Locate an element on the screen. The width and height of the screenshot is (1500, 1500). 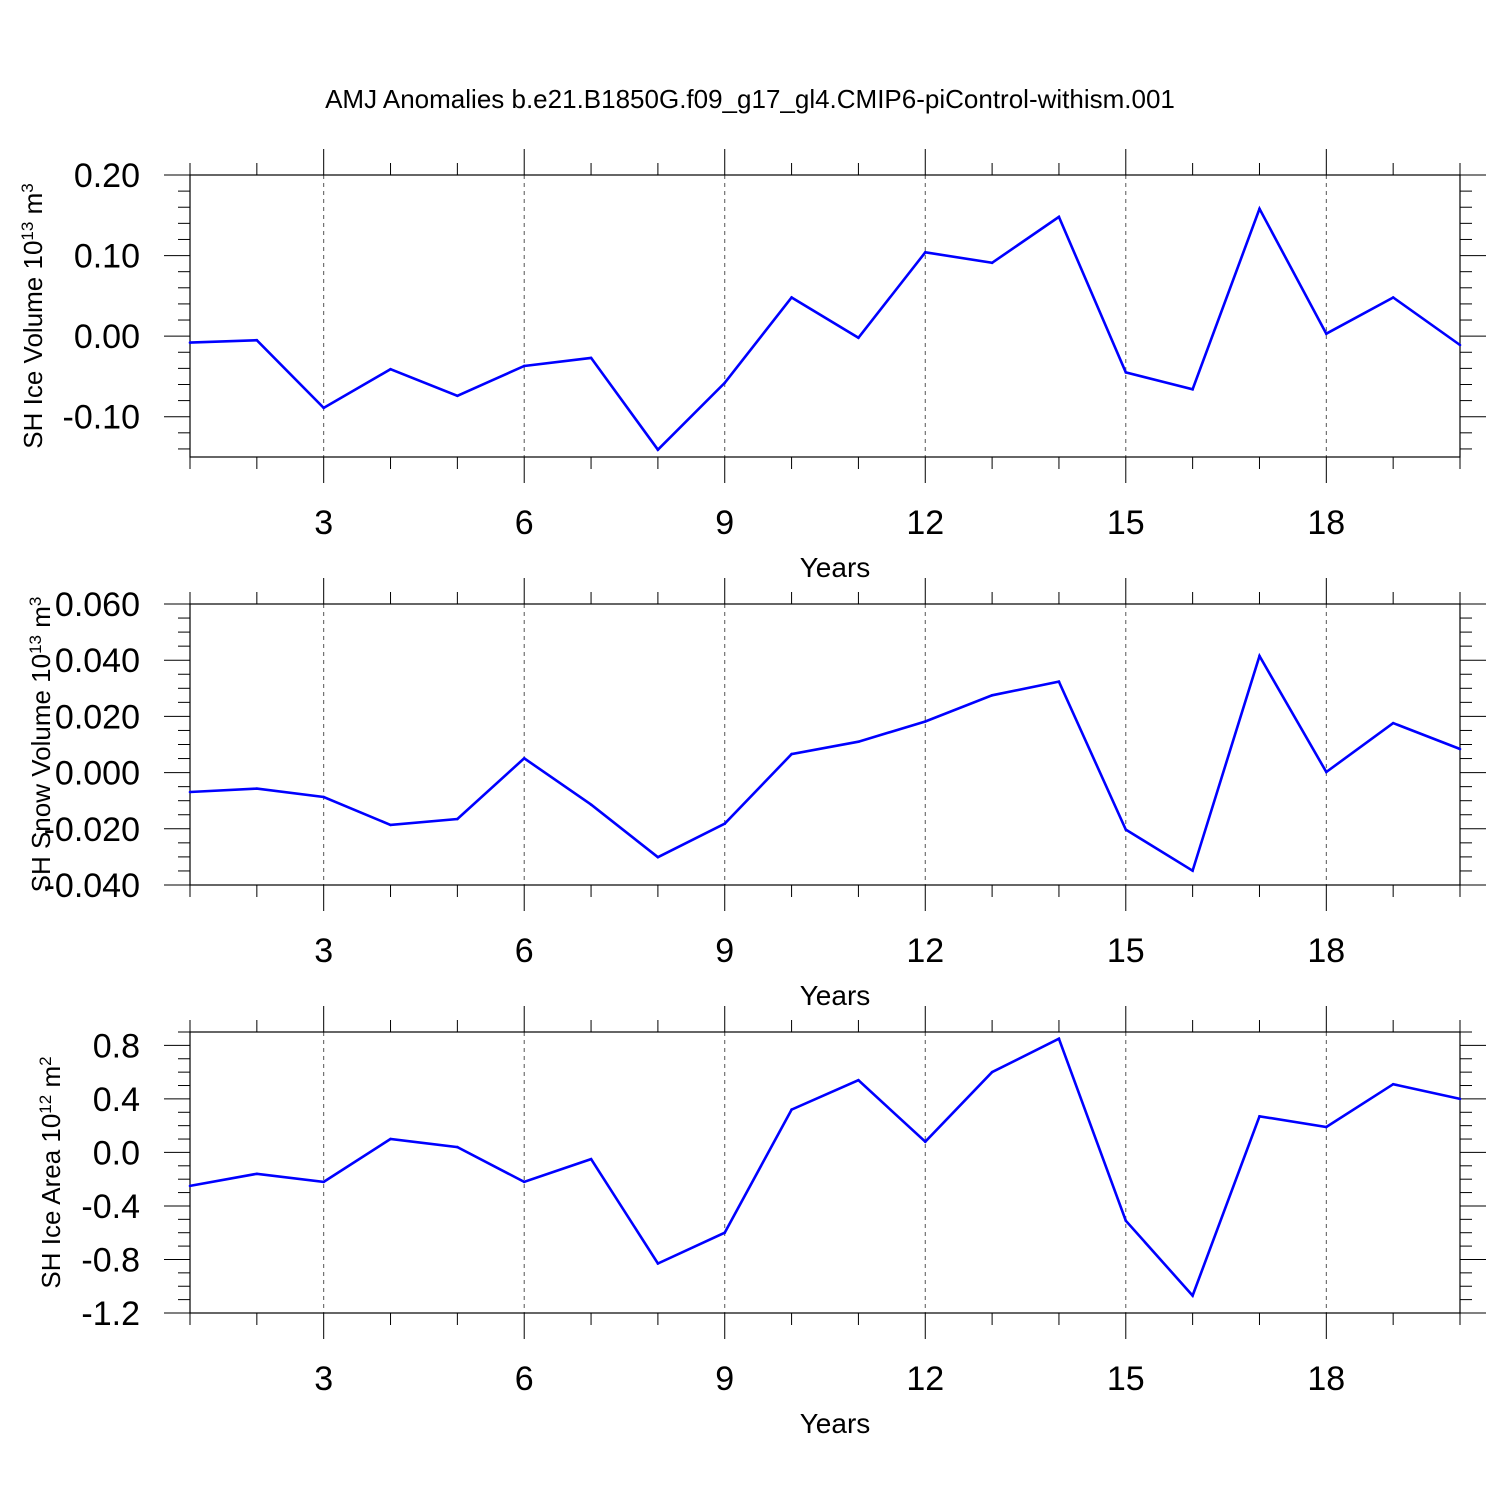
y-axis-label: SH Ice Area 1012 m2 is located at coordinates (51, 1172).